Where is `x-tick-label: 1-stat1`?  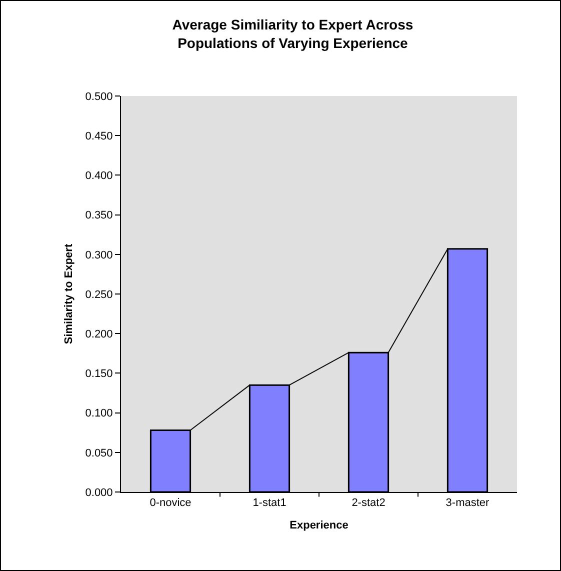 x-tick-label: 1-stat1 is located at coordinates (269, 503).